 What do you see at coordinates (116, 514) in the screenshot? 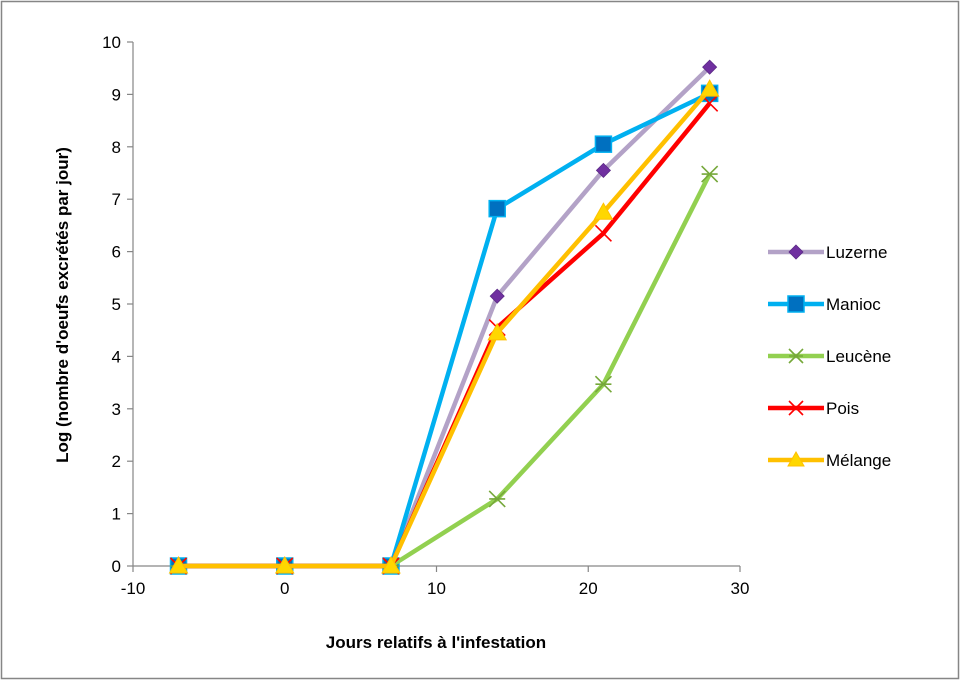
I see `y-tick-label: 1` at bounding box center [116, 514].